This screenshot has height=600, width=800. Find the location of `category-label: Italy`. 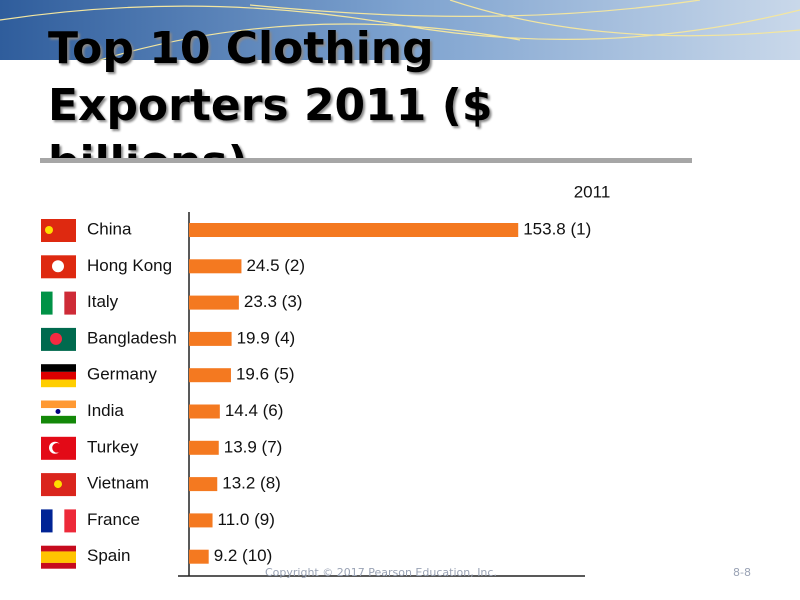

category-label: Italy is located at coordinates (103, 301).